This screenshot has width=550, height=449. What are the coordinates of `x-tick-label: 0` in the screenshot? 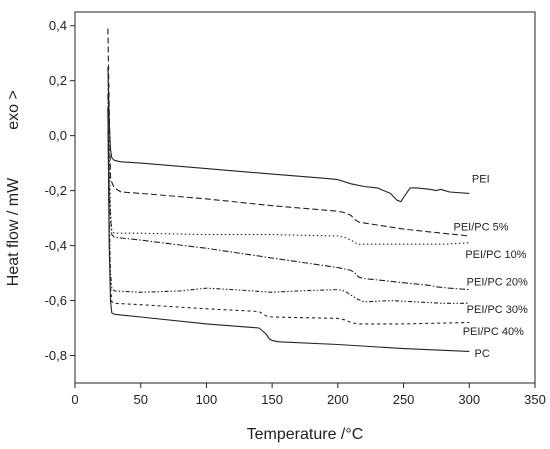 It's located at (74, 399).